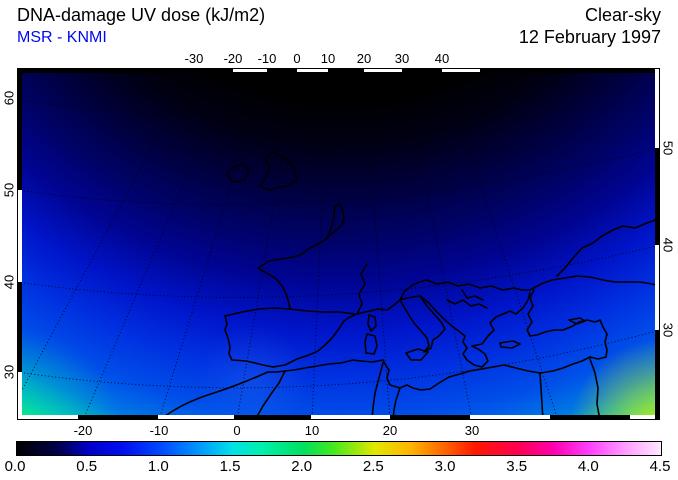 The image size is (678, 480). What do you see at coordinates (159, 430) in the screenshot?
I see `bottom-axis-tick: -10` at bounding box center [159, 430].